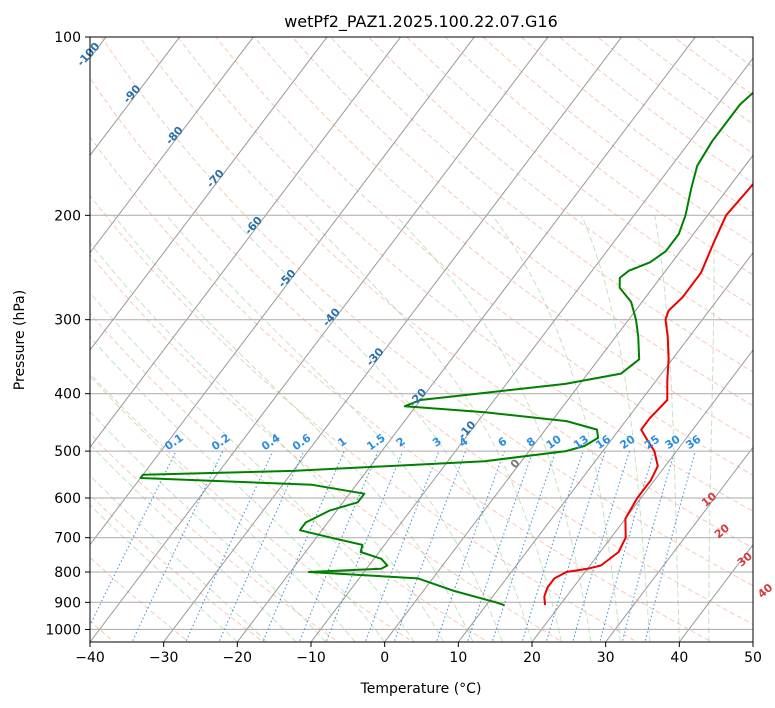 Image resolution: width=775 pixels, height=708 pixels. Describe the element at coordinates (532, 658) in the screenshot. I see `x-tick-label: 20` at that location.